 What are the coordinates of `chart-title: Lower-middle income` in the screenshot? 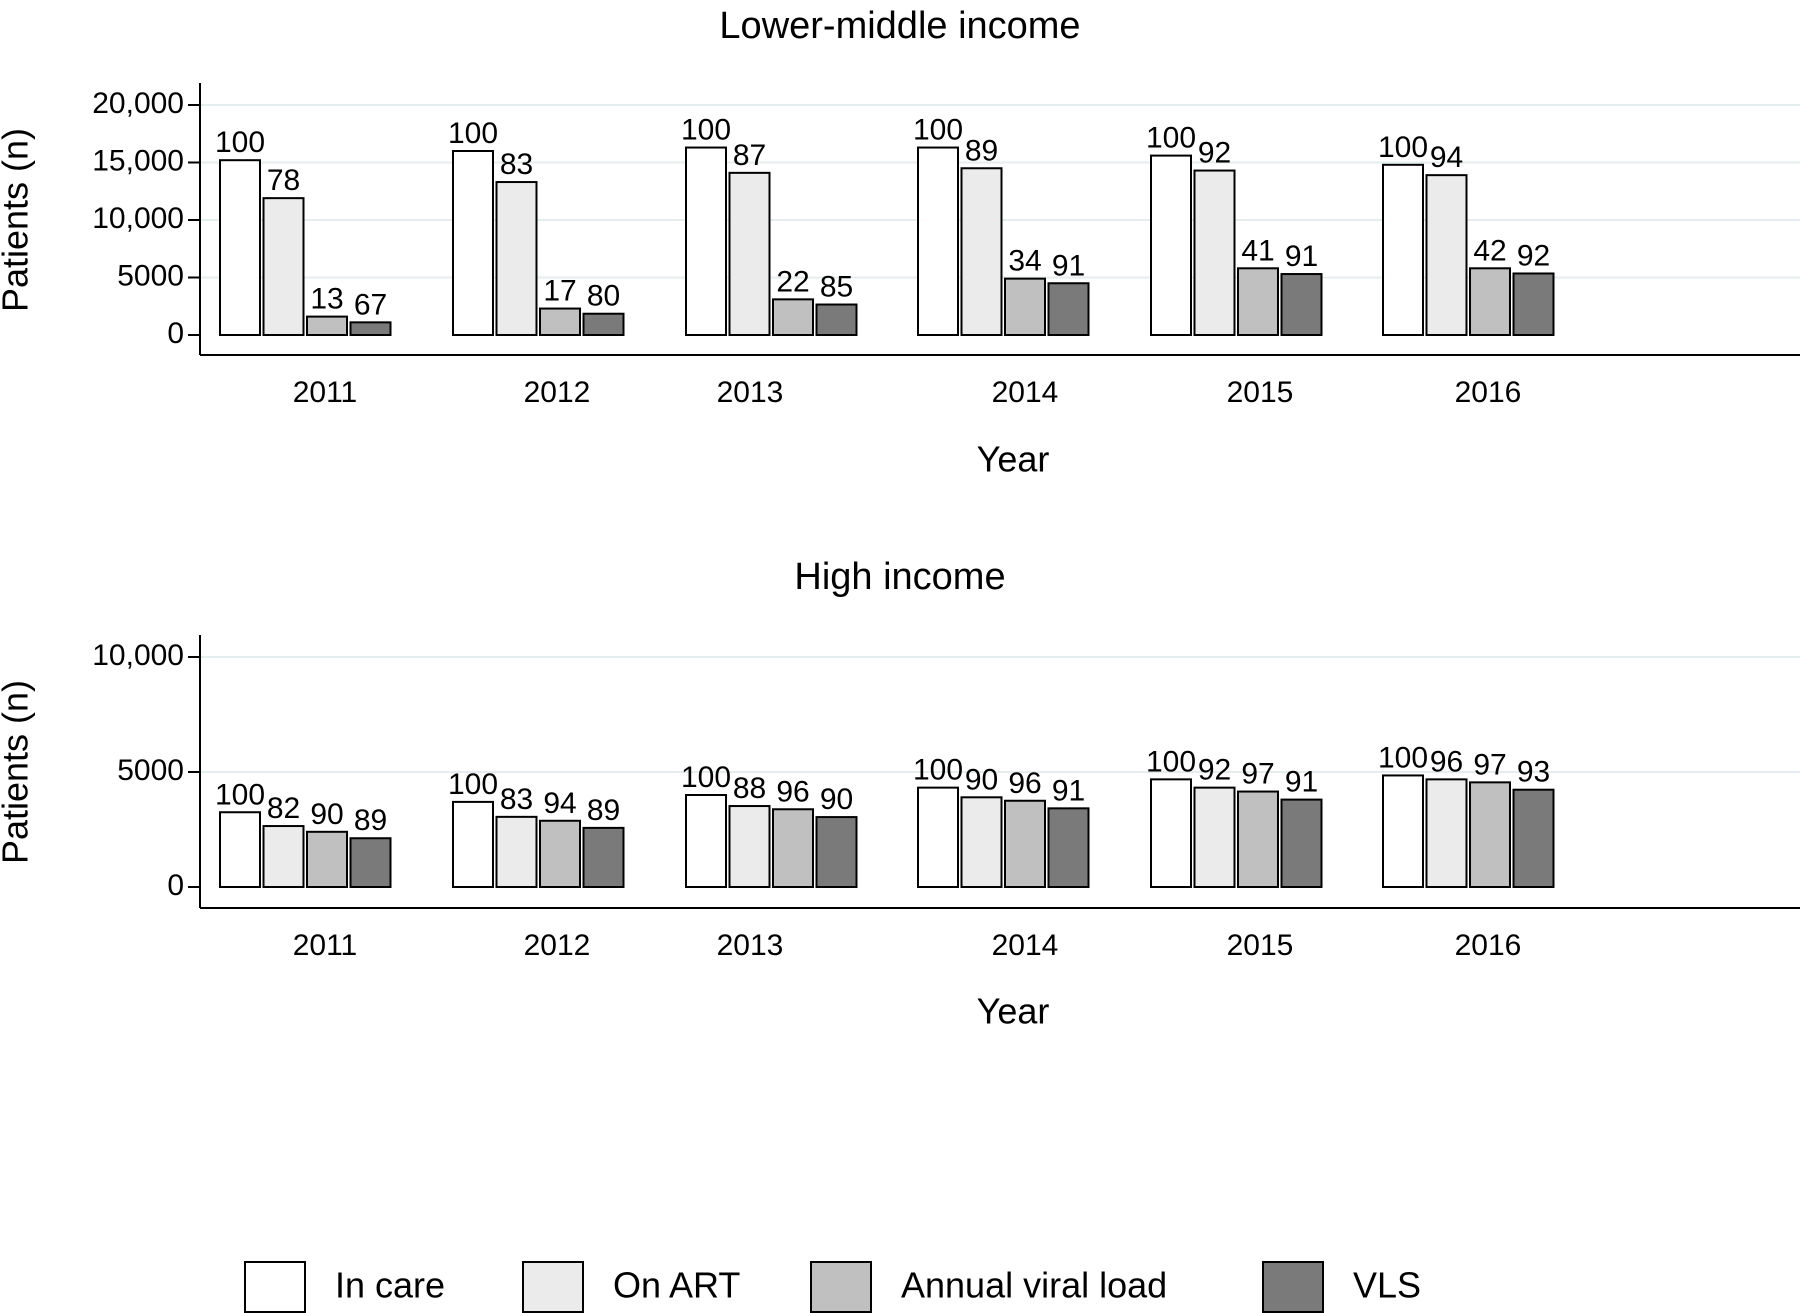 It's located at (899, 26).